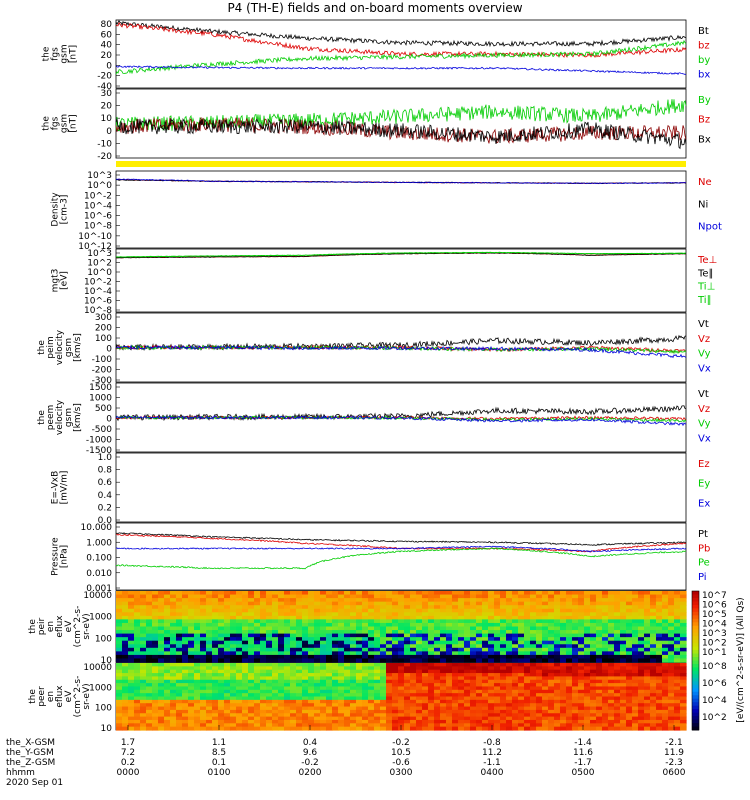 The height and width of the screenshot is (800, 750). I want to click on ylabel-line: [km/s], so click(78, 417).